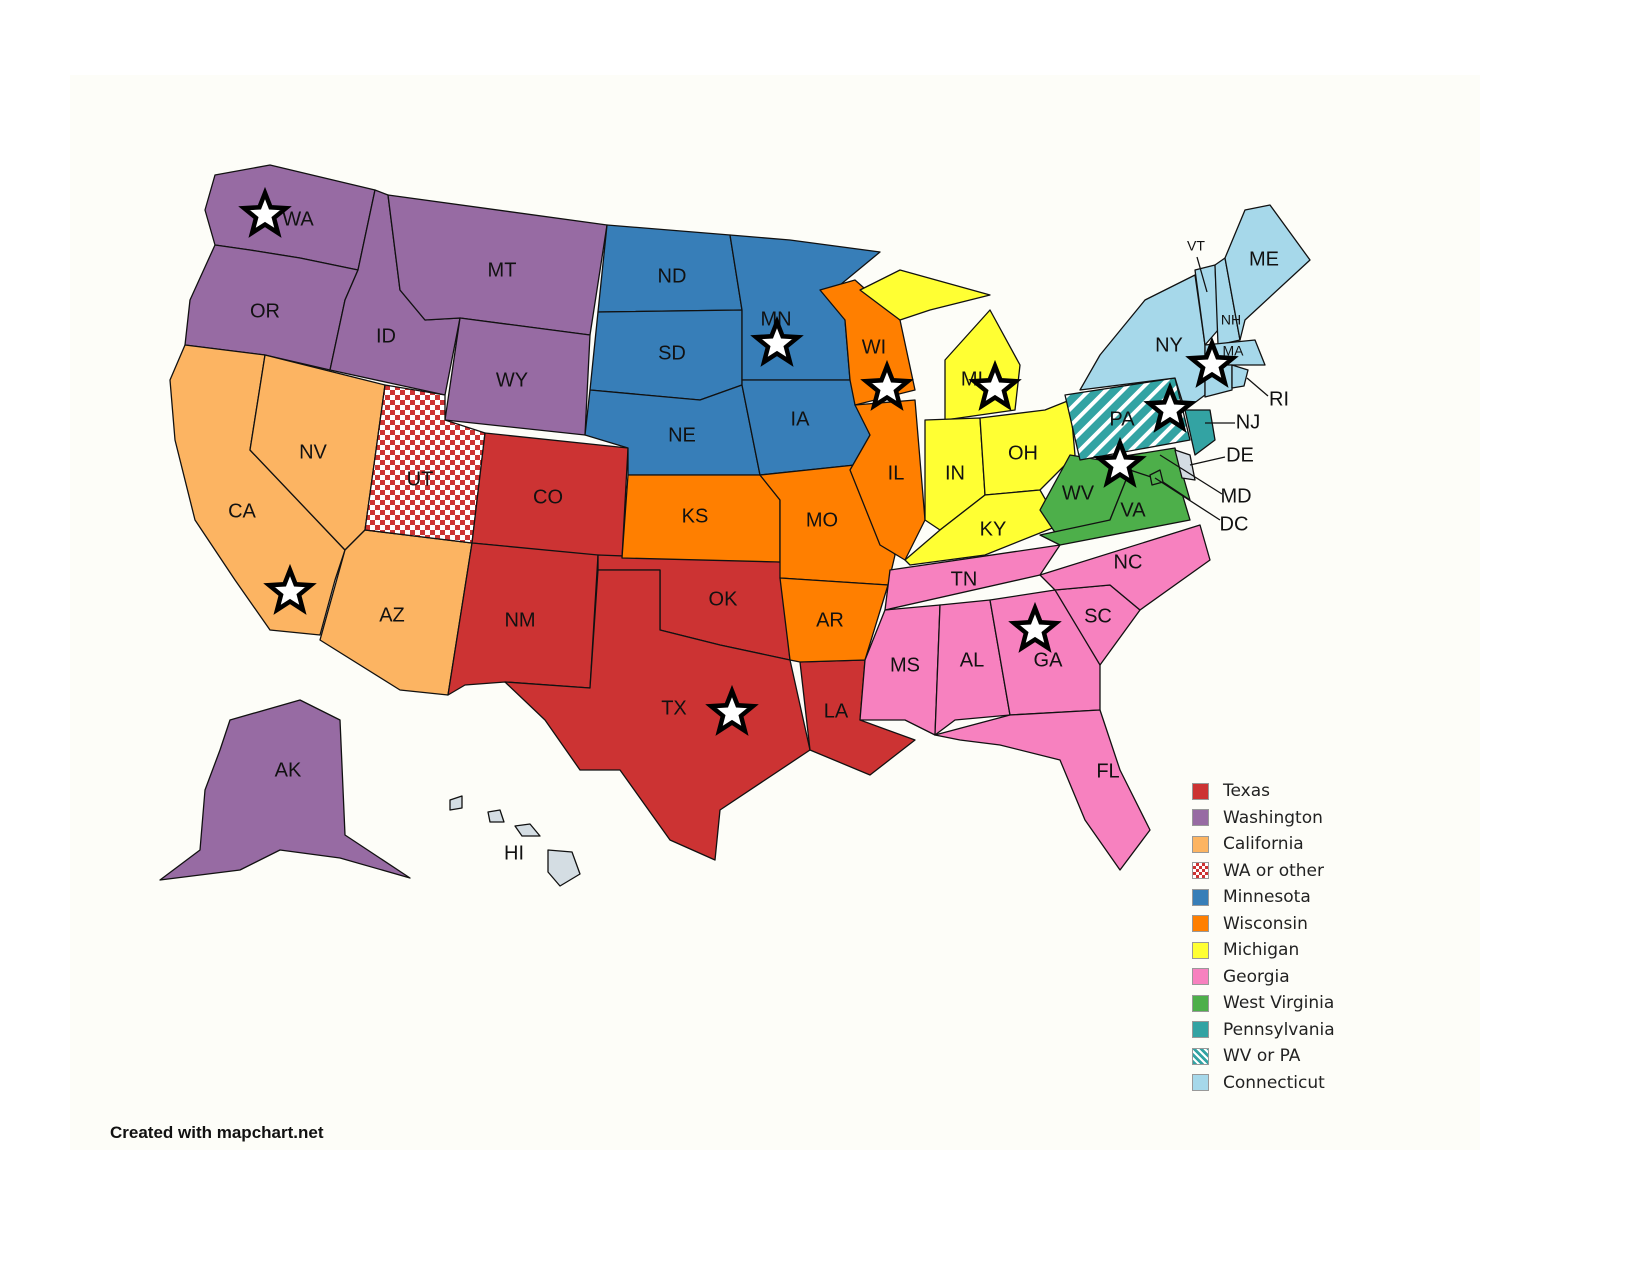 The width and height of the screenshot is (1650, 1275). What do you see at coordinates (1267, 897) in the screenshot?
I see `legend-label: Minnesota` at bounding box center [1267, 897].